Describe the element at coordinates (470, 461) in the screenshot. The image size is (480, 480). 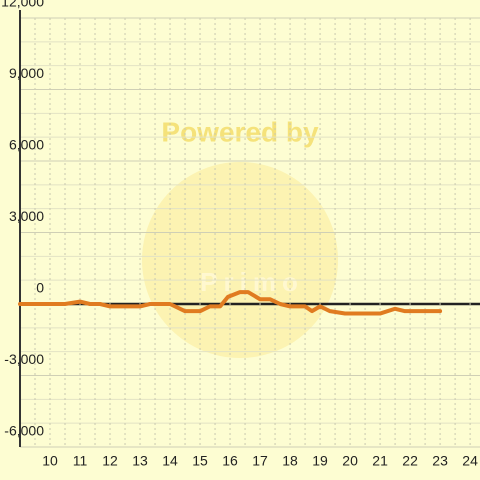
I see `x-tick-label: 24` at that location.